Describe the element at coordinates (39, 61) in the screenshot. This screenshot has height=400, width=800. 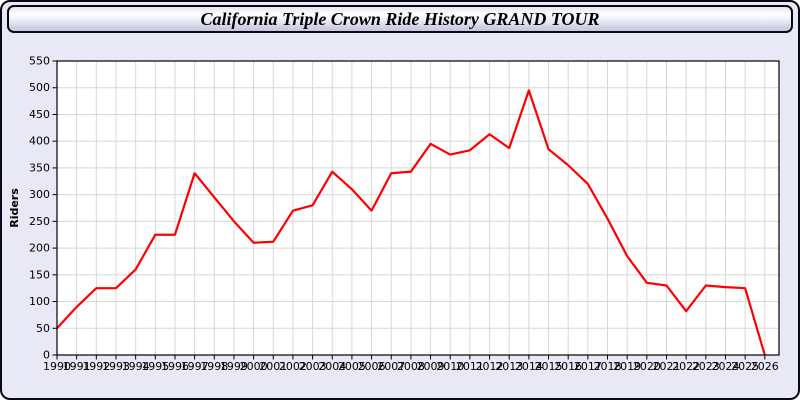
I see `y-tick-label: 550` at that location.